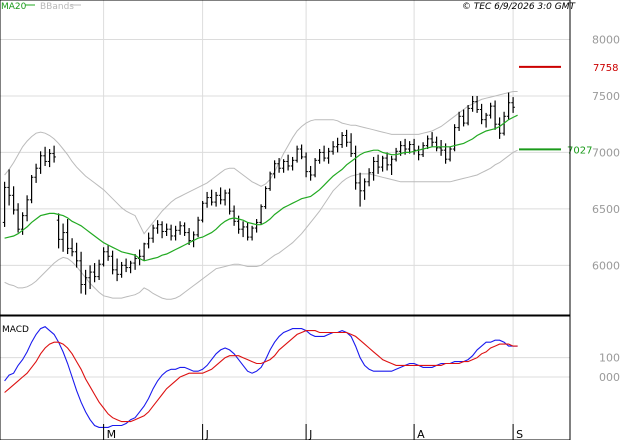 The image size is (627, 440). Describe the element at coordinates (112, 434) in the screenshot. I see `x-tick-label: M` at that location.